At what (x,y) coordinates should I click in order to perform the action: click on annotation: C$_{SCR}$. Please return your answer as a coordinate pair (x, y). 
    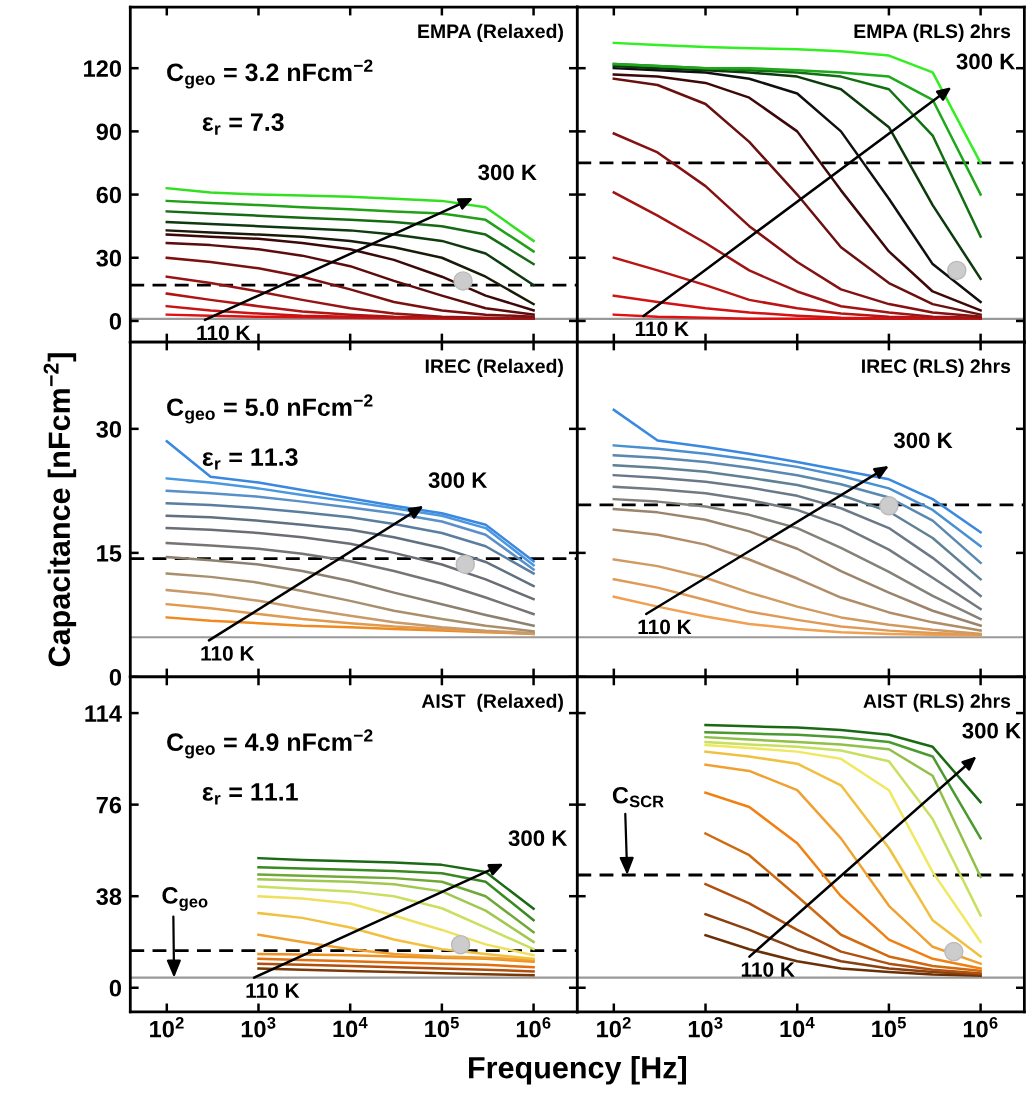
    Looking at the image, I should click on (638, 797).